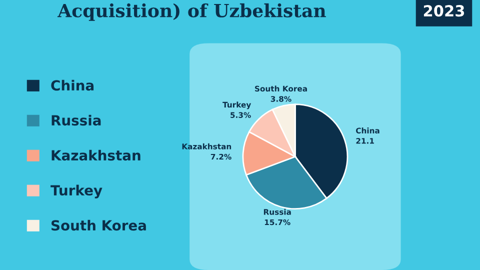  What do you see at coordinates (76, 120) in the screenshot?
I see `legend-label: Russia` at bounding box center [76, 120].